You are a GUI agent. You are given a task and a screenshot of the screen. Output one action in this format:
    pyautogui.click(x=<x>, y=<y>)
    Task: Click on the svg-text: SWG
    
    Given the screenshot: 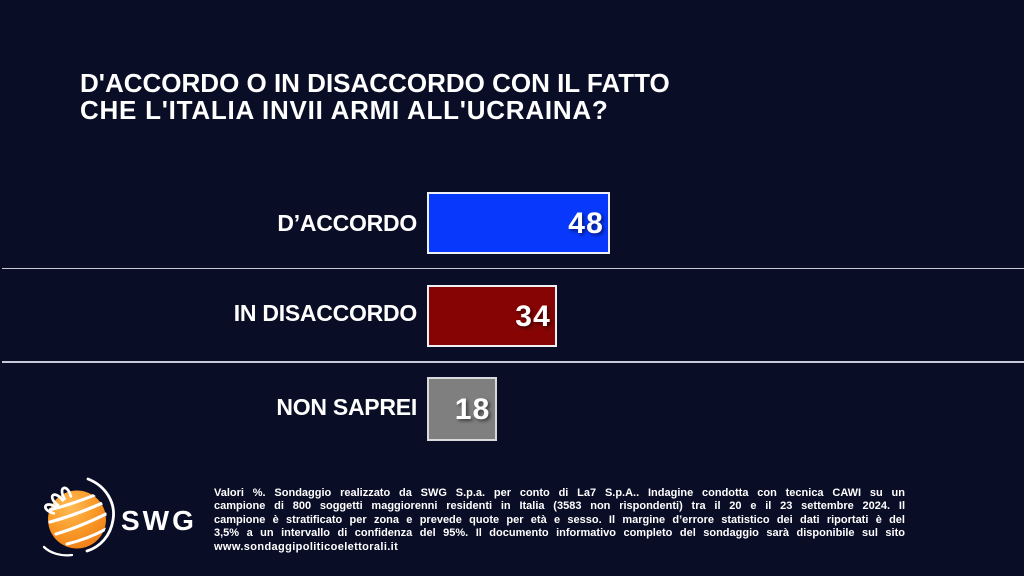 What is the action you would take?
    pyautogui.click(x=159, y=520)
    